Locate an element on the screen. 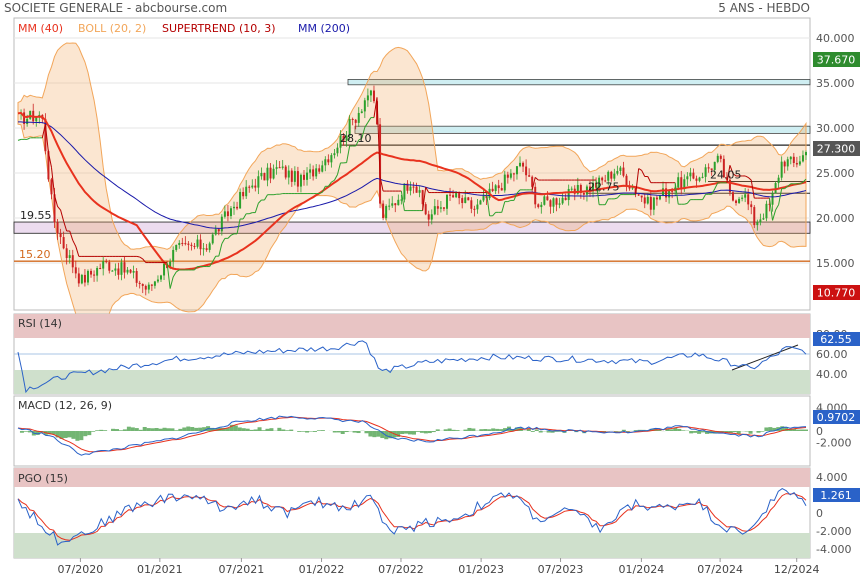 This screenshot has height=580, width=860. annotation-2: 28.10 is located at coordinates (356, 138).